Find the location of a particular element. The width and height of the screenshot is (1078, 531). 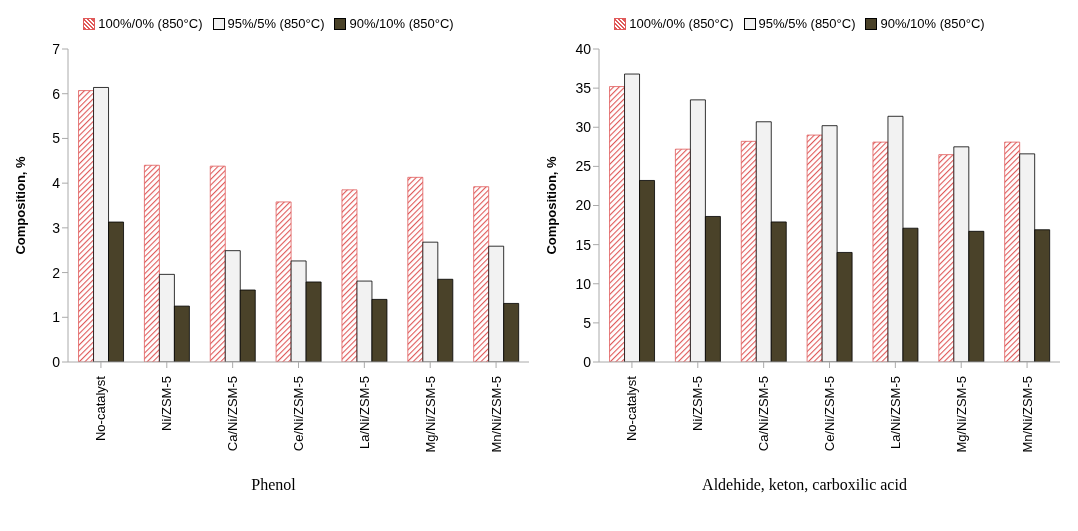

y-tick-label: 1 is located at coordinates (56, 317).